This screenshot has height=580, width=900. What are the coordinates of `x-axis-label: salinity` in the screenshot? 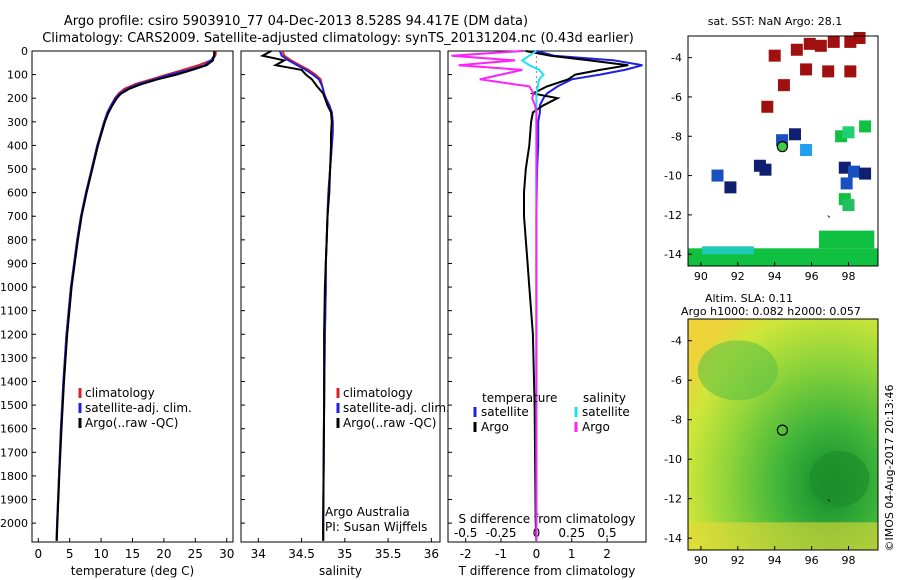 It's located at (340, 571).